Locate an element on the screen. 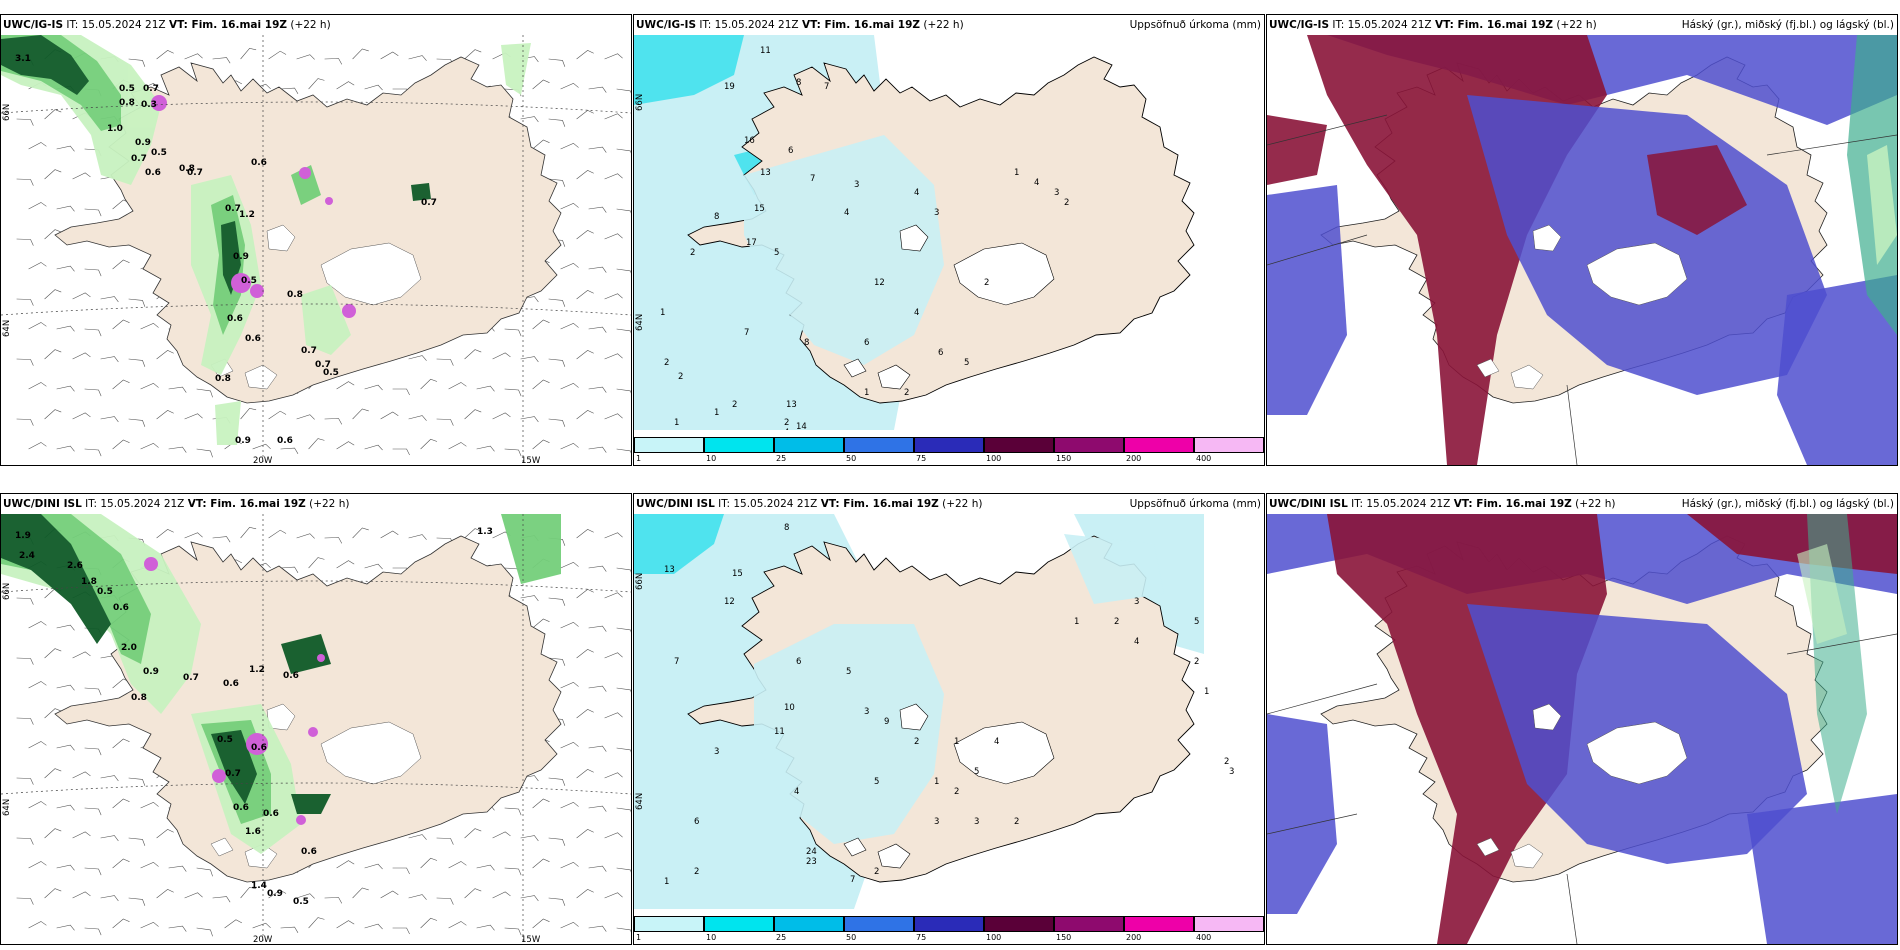 Image resolution: width=1900 pixels, height=950 pixels. legend-tick-label: 150 is located at coordinates (1064, 458).